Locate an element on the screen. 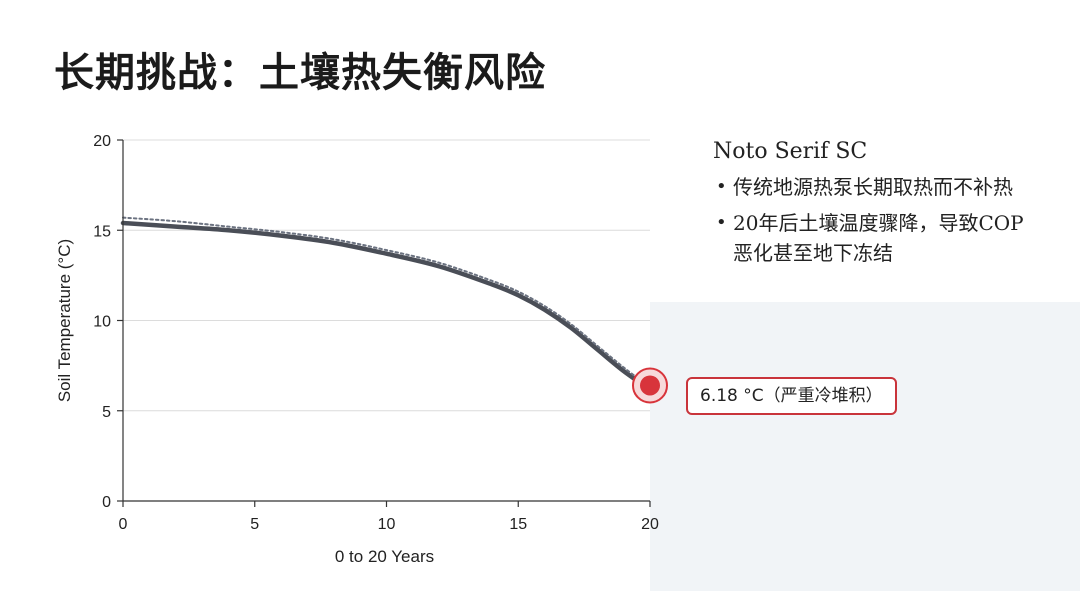 This screenshot has width=1080, height=591. bullet-text: 传统地源热泵长期取热而不补热 is located at coordinates (873, 187).